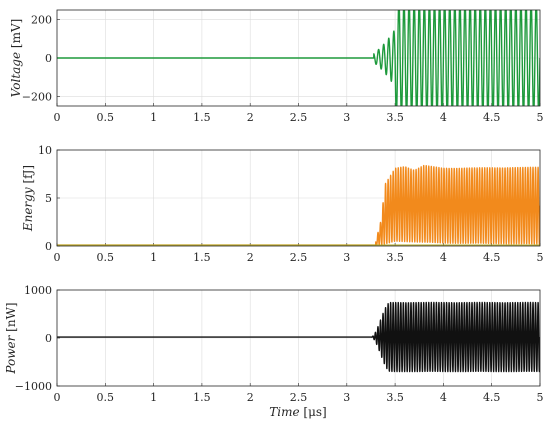  What do you see at coordinates (37, 59) in the screenshot?
I see `voltage-y-tick-labels: 200 0 −200` at bounding box center [37, 59].